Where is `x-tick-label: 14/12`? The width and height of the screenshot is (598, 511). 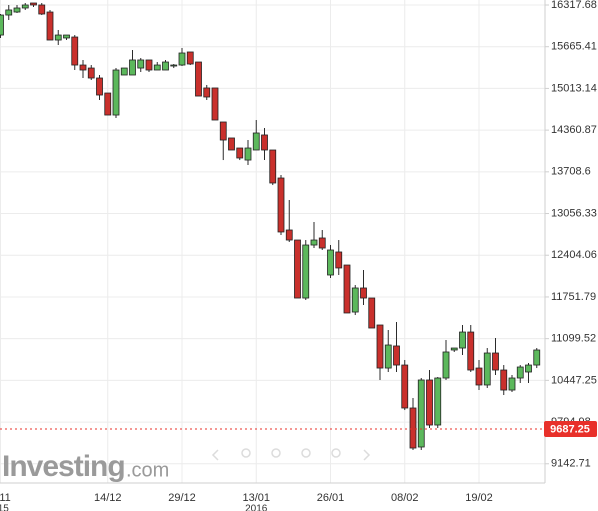
x-tick-label: 14/12 is located at coordinates (108, 498).